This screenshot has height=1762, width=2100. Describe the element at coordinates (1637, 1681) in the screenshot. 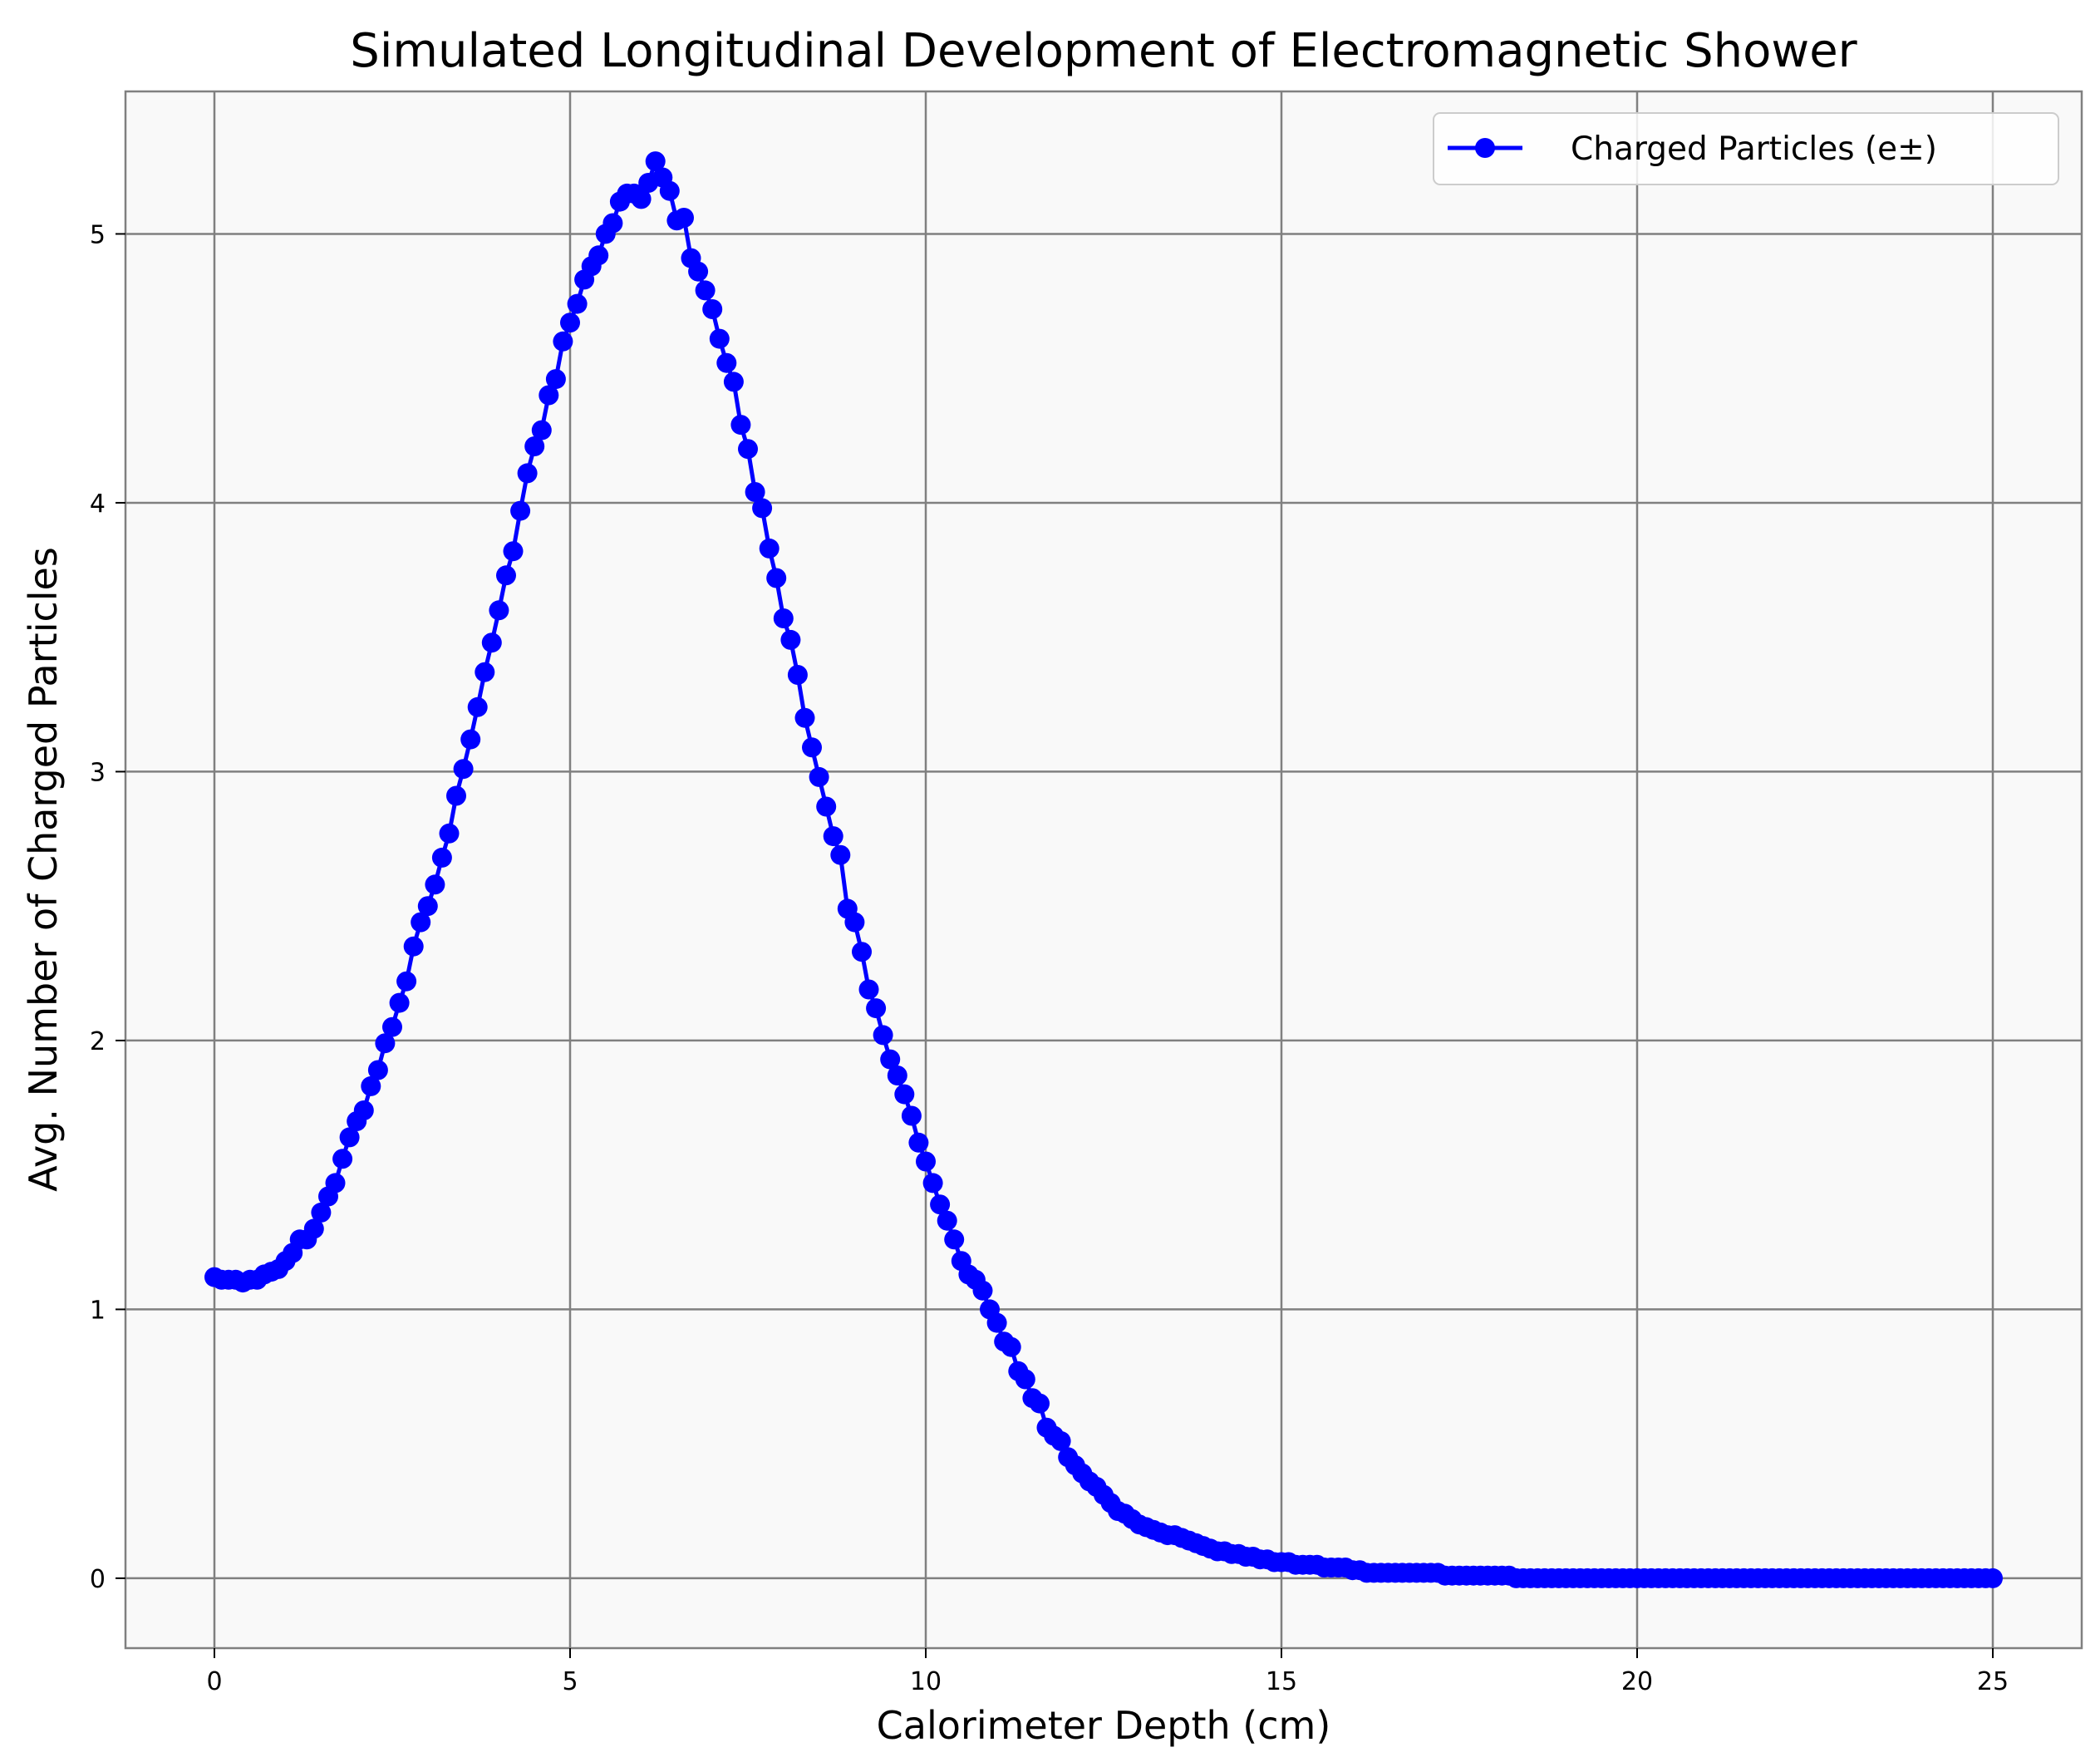

I see `x-tick-label: 20` at that location.